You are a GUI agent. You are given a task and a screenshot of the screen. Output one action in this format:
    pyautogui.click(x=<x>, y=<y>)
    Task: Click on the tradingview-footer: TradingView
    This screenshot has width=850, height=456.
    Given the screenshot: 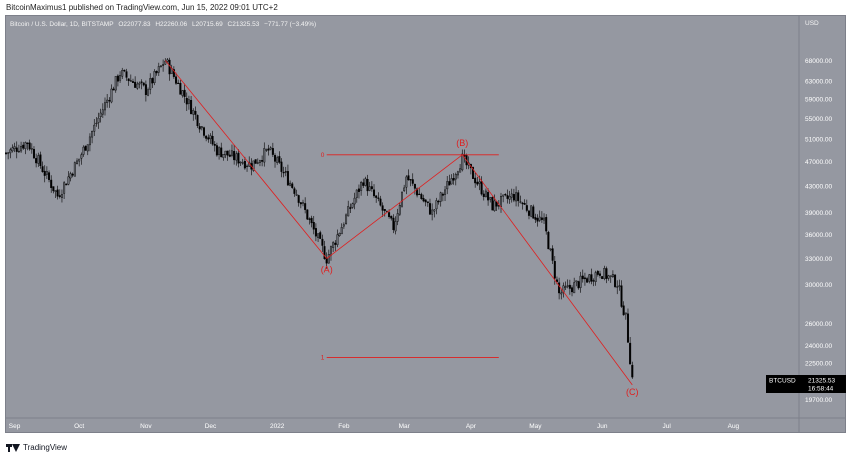 What is the action you would take?
    pyautogui.click(x=36, y=447)
    